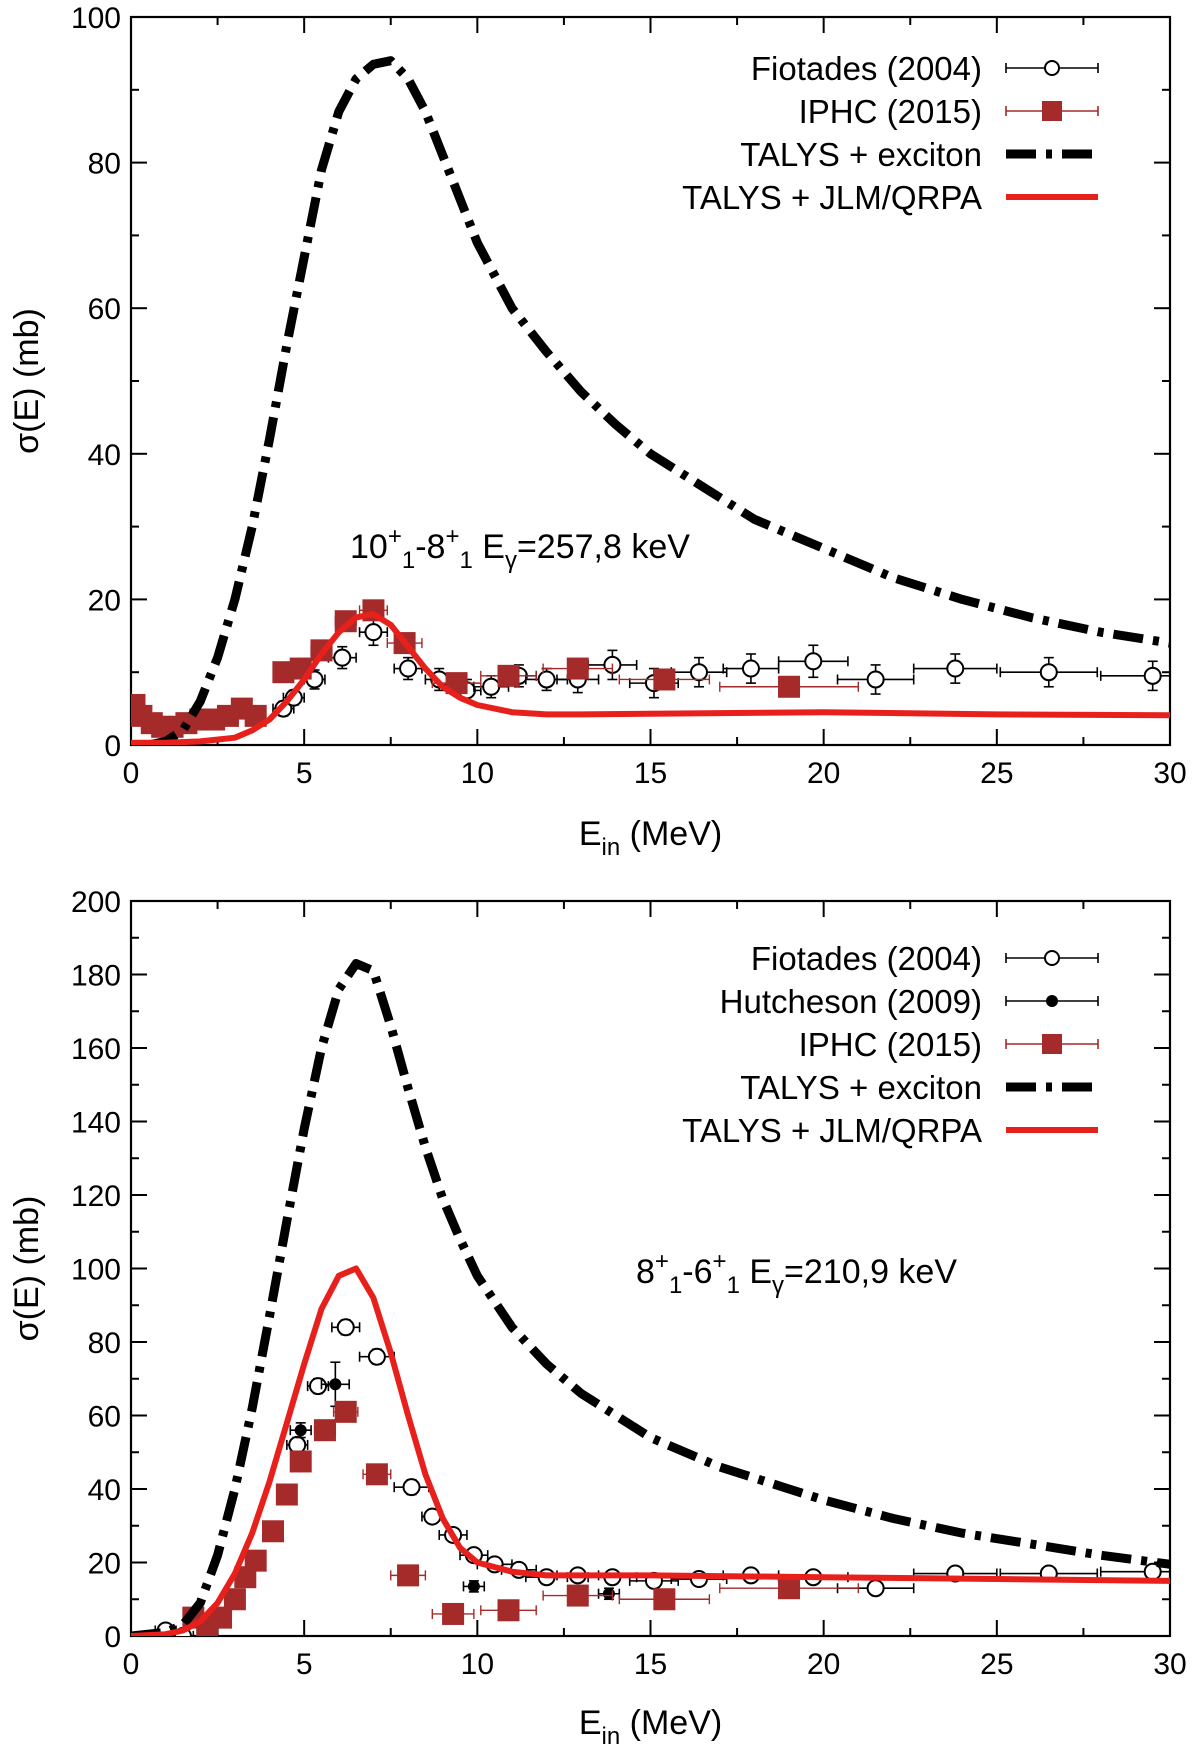 The height and width of the screenshot is (1746, 1200). What do you see at coordinates (650, 678) in the screenshot?
I see `series-line-talys-jlm-qrpa` at bounding box center [650, 678].